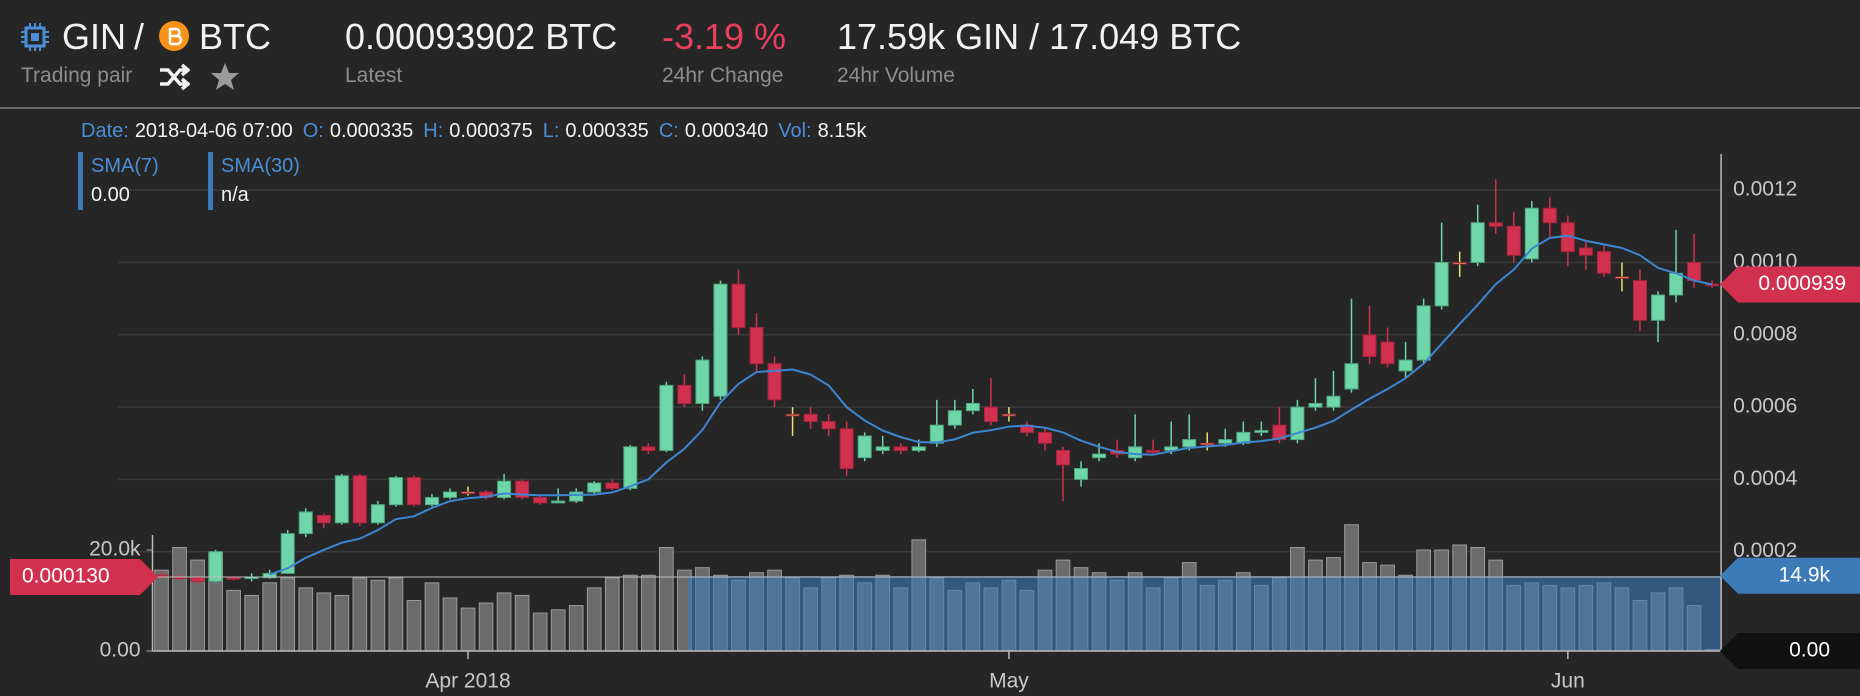 Image resolution: width=1860 pixels, height=696 pixels. What do you see at coordinates (35, 37) in the screenshot?
I see `coin-icon` at bounding box center [35, 37].